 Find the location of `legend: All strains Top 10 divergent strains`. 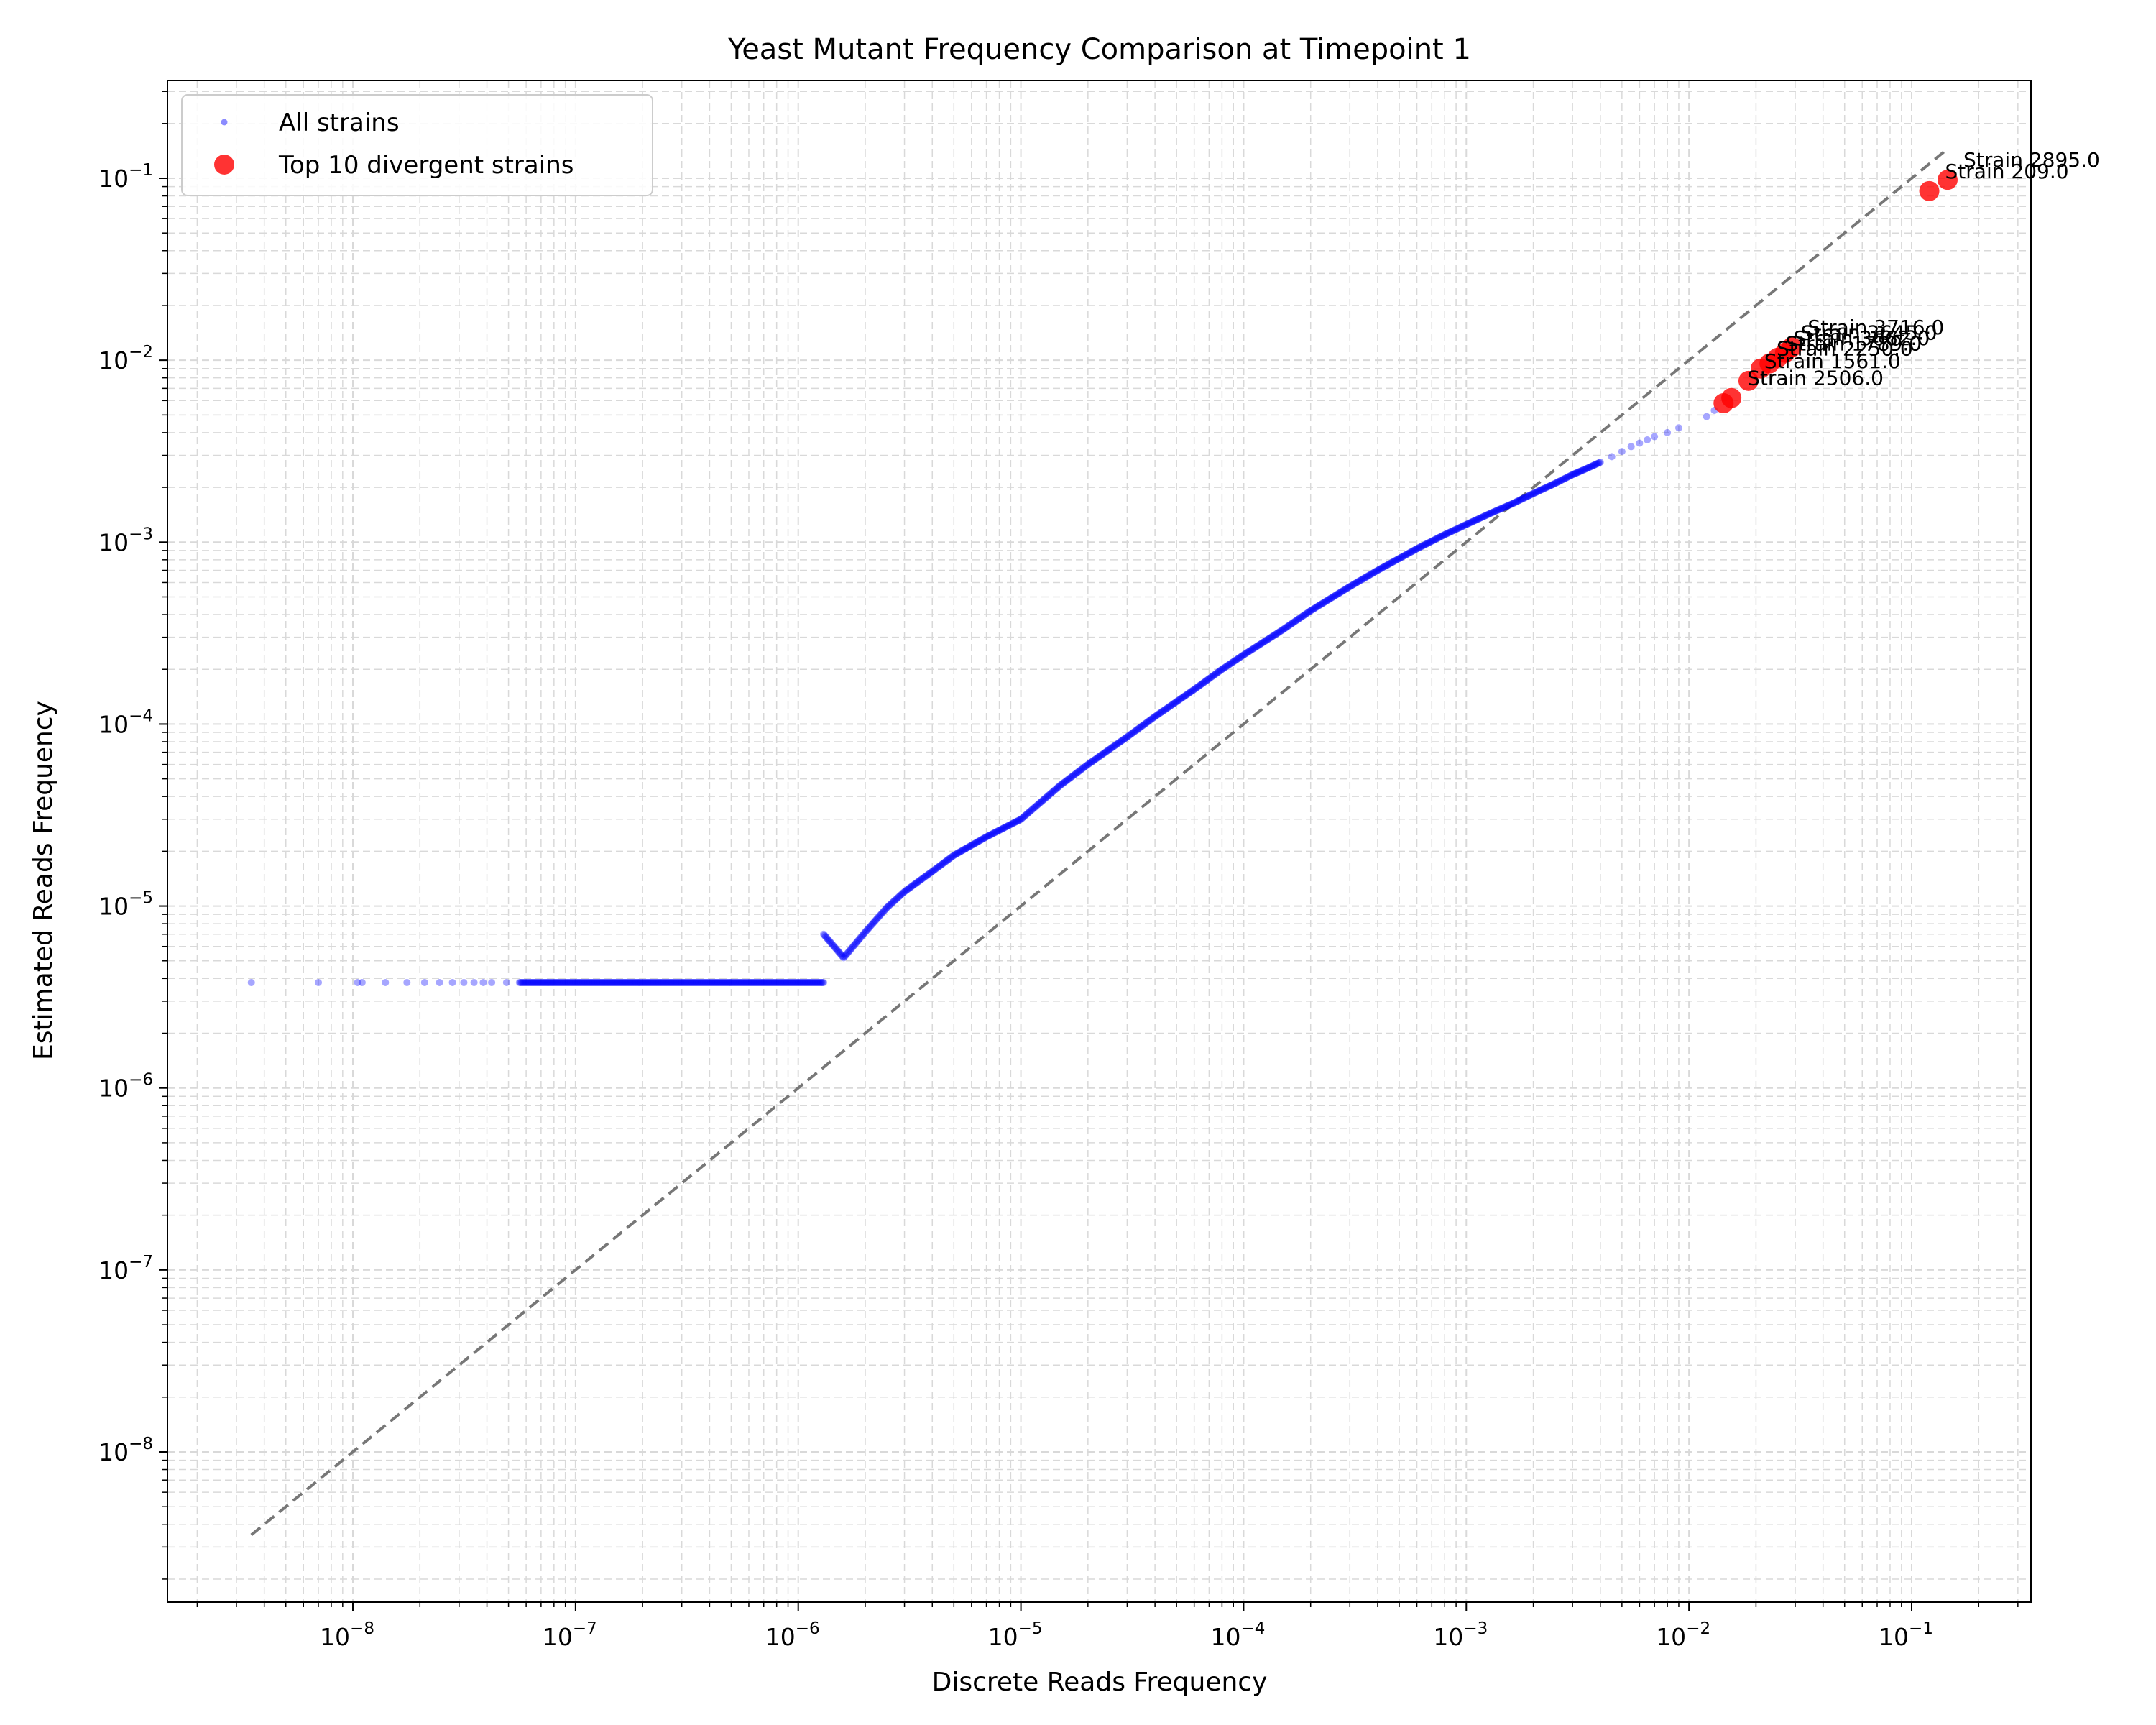

legend: All strains Top 10 divergent strains is located at coordinates (417, 145).